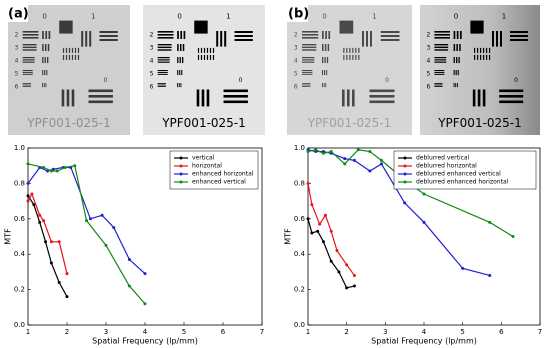 Image resolution: width=550 pixels, height=348 pixels. Describe the element at coordinates (152, 74) in the screenshot. I see `target-digit: 5` at that location.